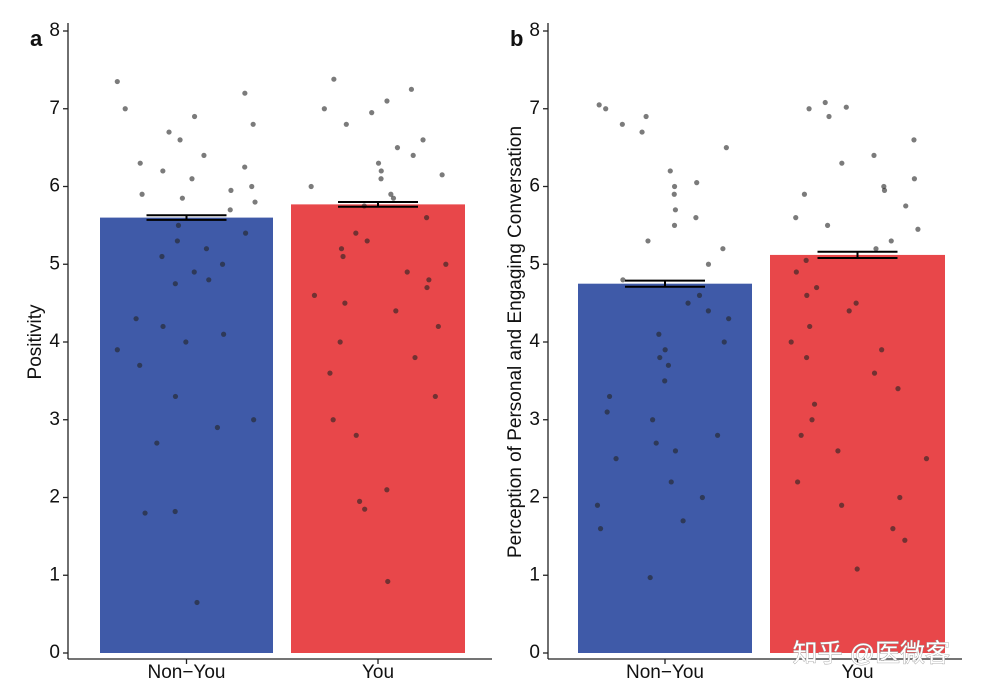 Image resolution: width=982 pixels, height=698 pixels. Describe the element at coordinates (35, 341) in the screenshot. I see `y-axis-label: Positivity` at that location.